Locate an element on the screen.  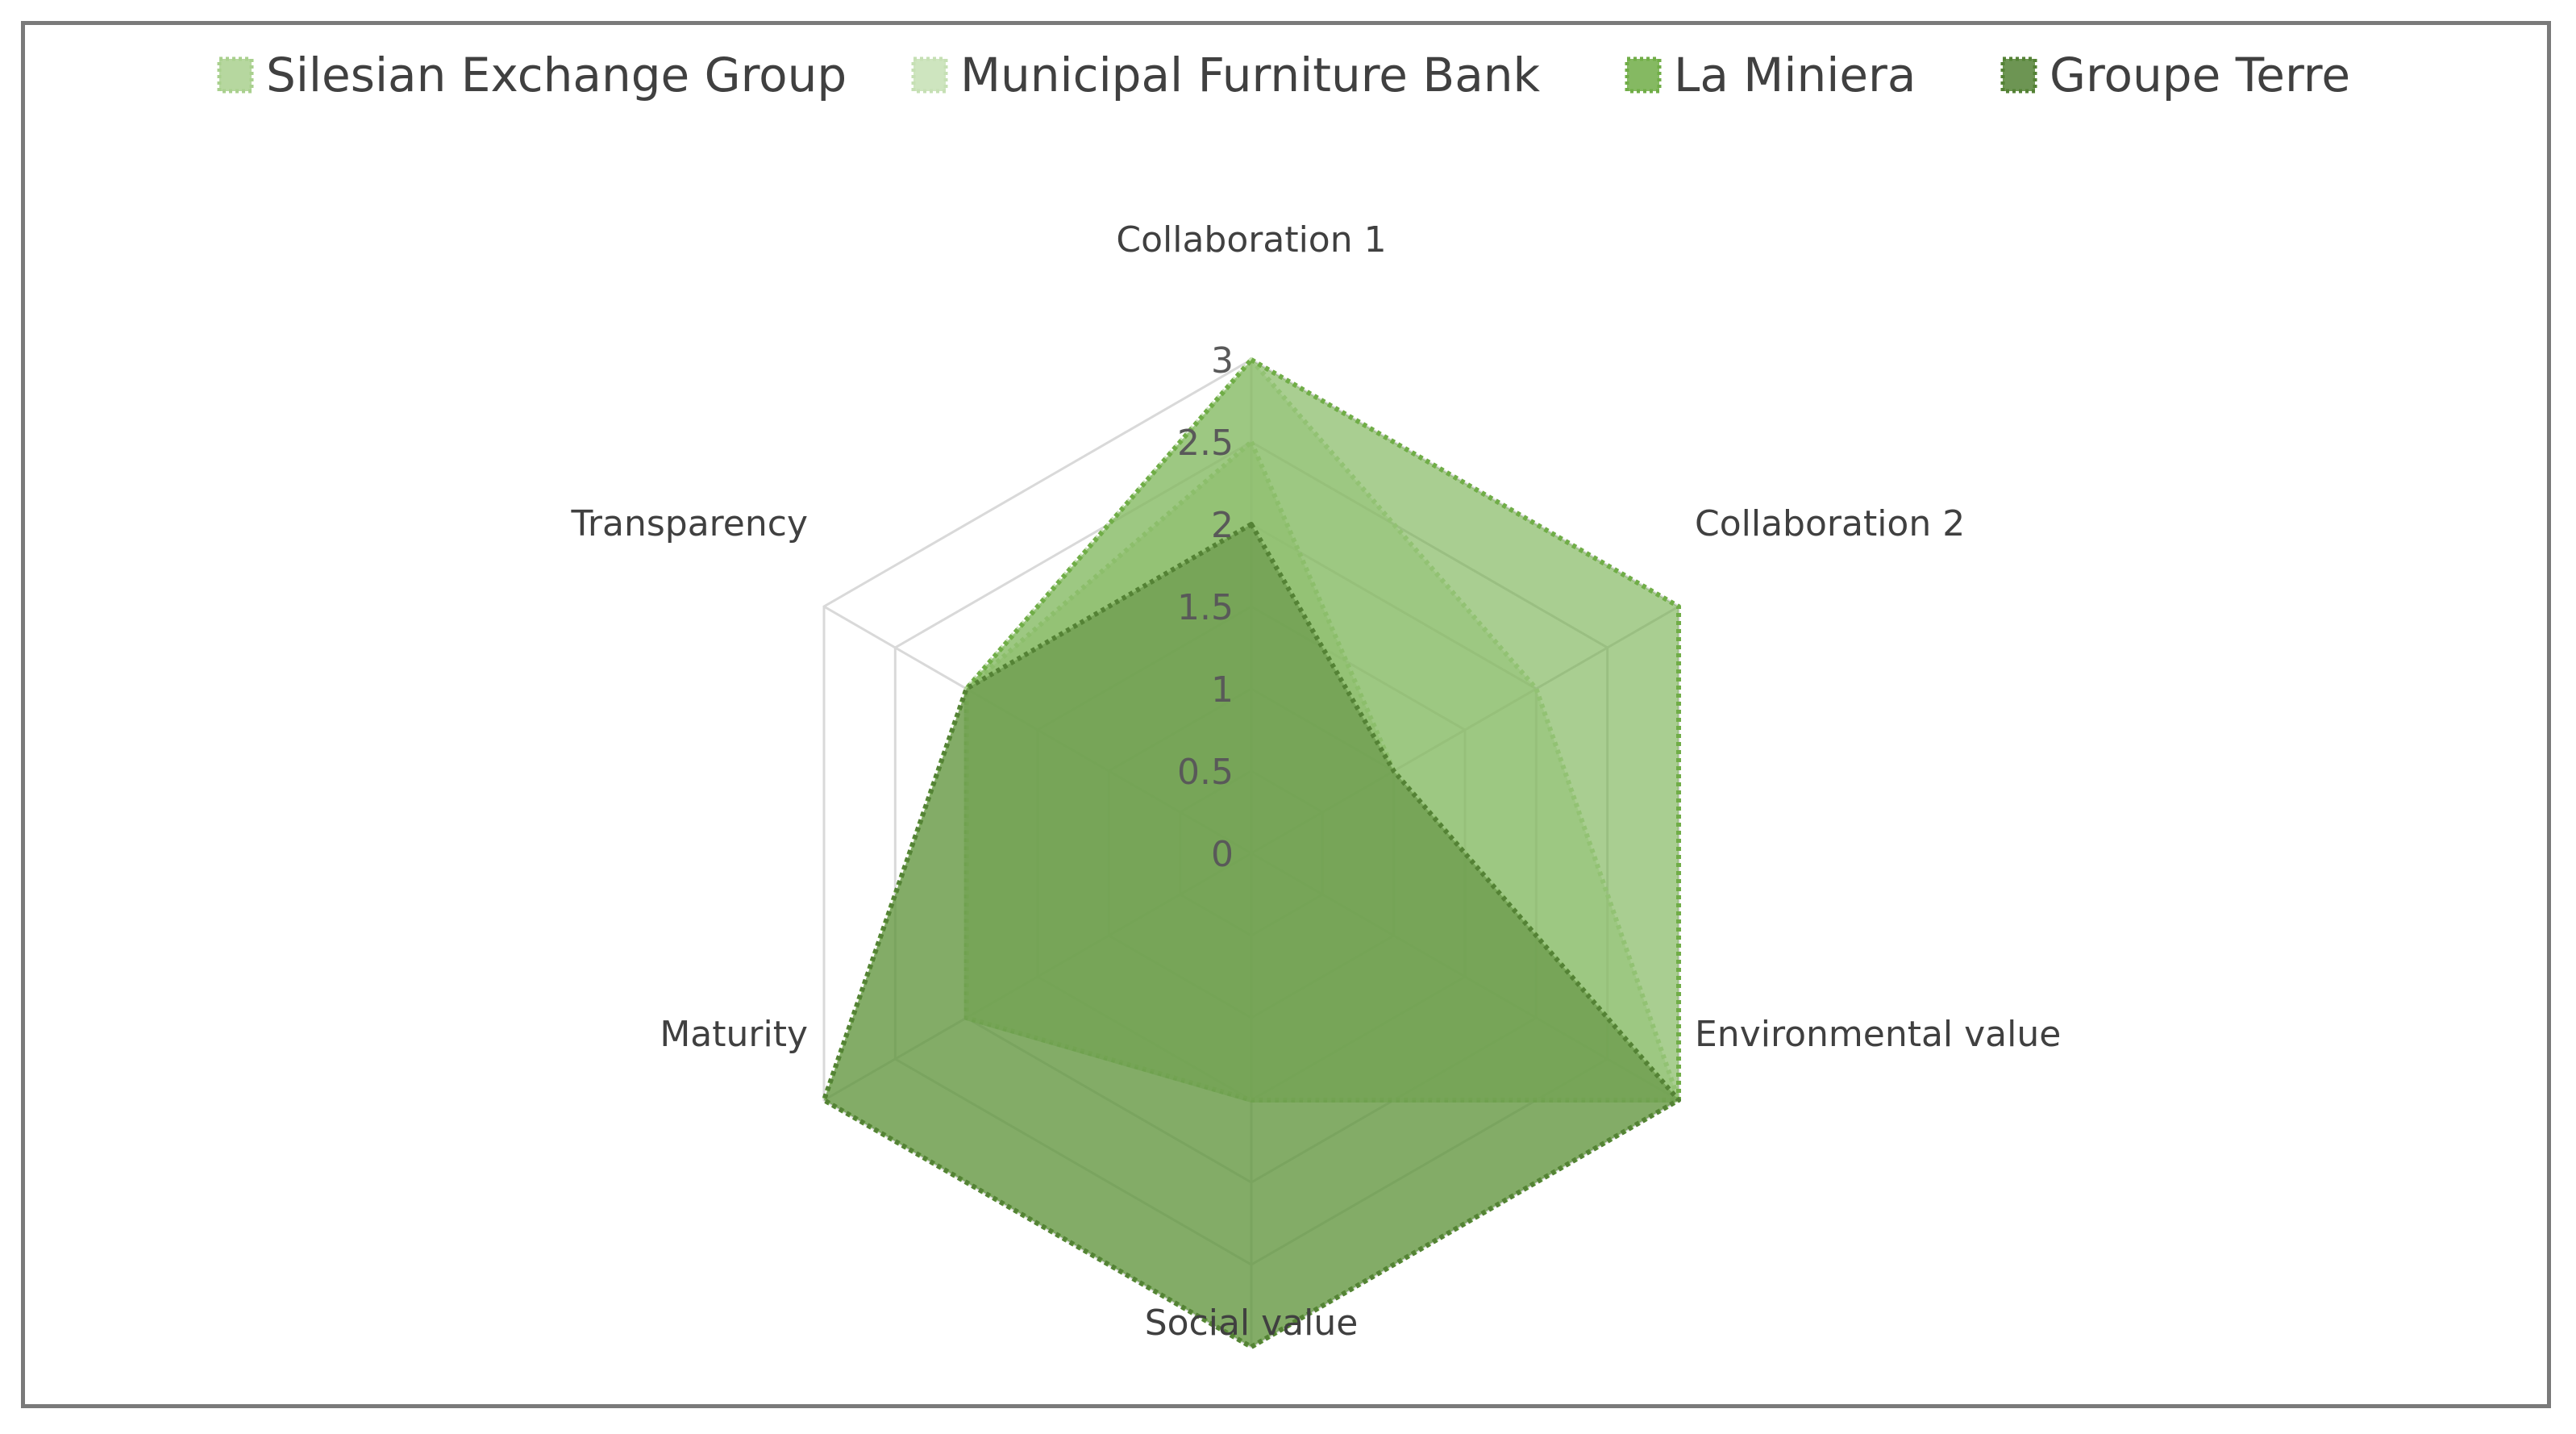
legend-swatch-la-miniera is located at coordinates (1644, 75).